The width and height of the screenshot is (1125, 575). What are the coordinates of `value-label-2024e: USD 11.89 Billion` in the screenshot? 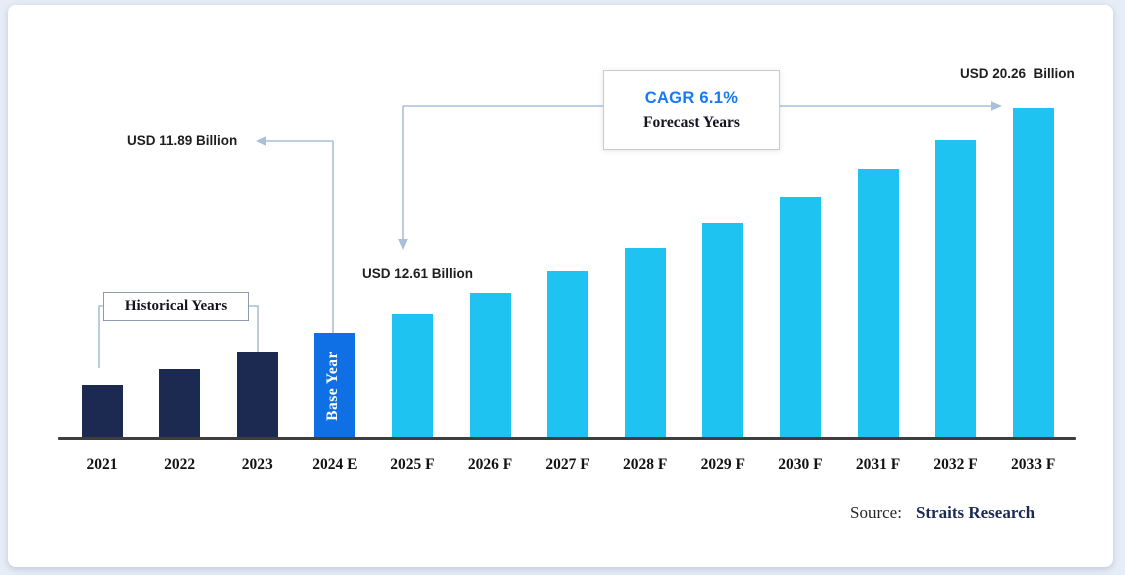 It's located at (182, 140).